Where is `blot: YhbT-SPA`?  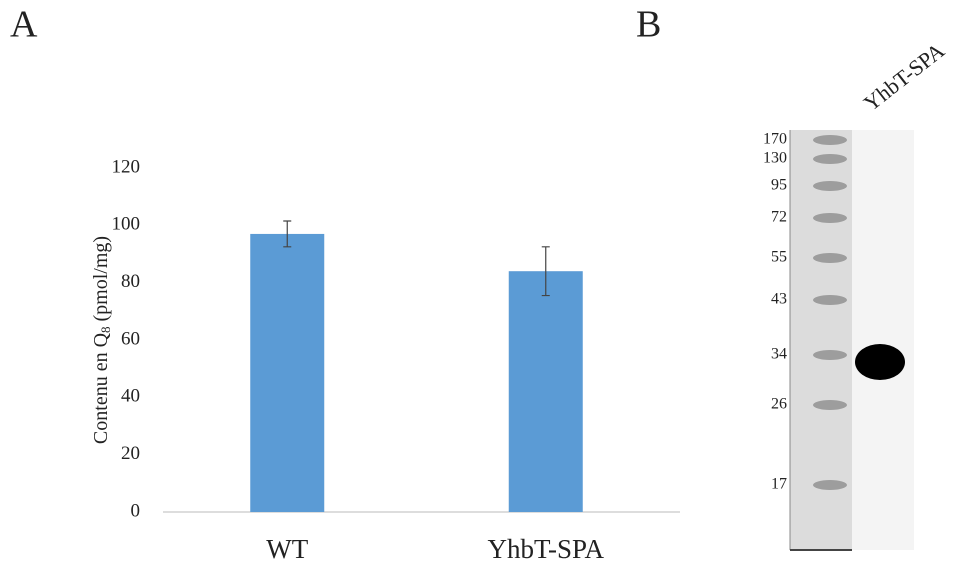
blot: YhbT-SPA is located at coordinates (869, 294).